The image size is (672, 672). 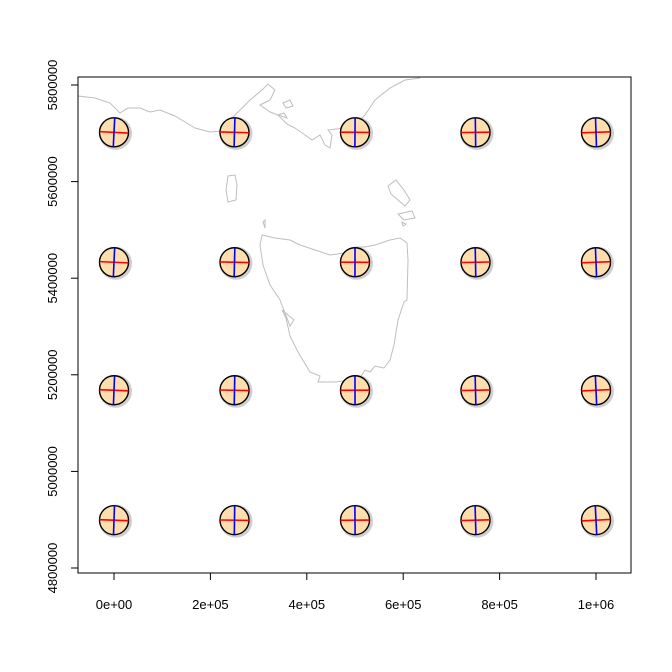 I want to click on x-tick-label: 6e+05, so click(x=403, y=604).